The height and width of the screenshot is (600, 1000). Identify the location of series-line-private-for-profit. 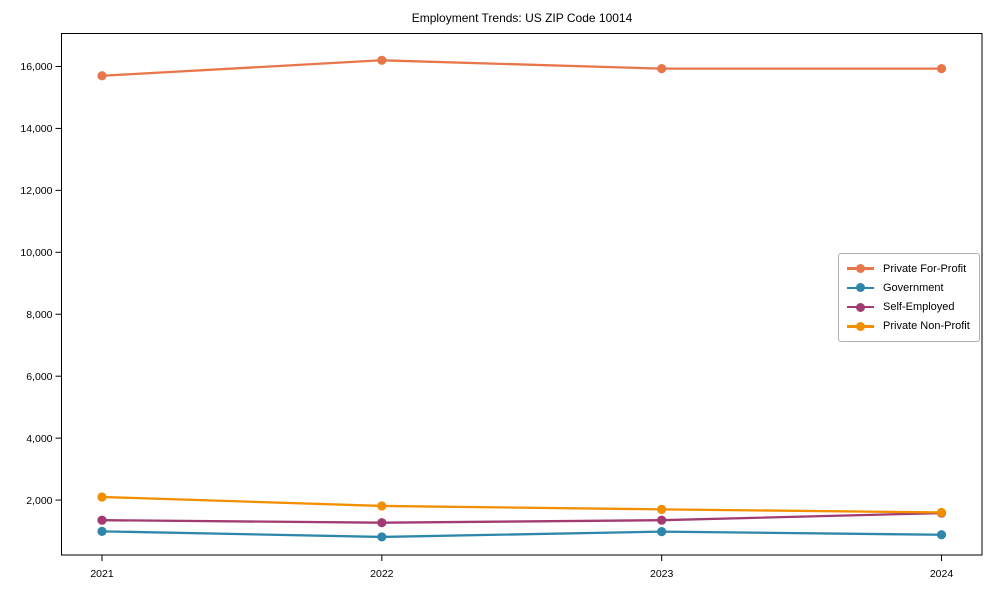
(521, 68).